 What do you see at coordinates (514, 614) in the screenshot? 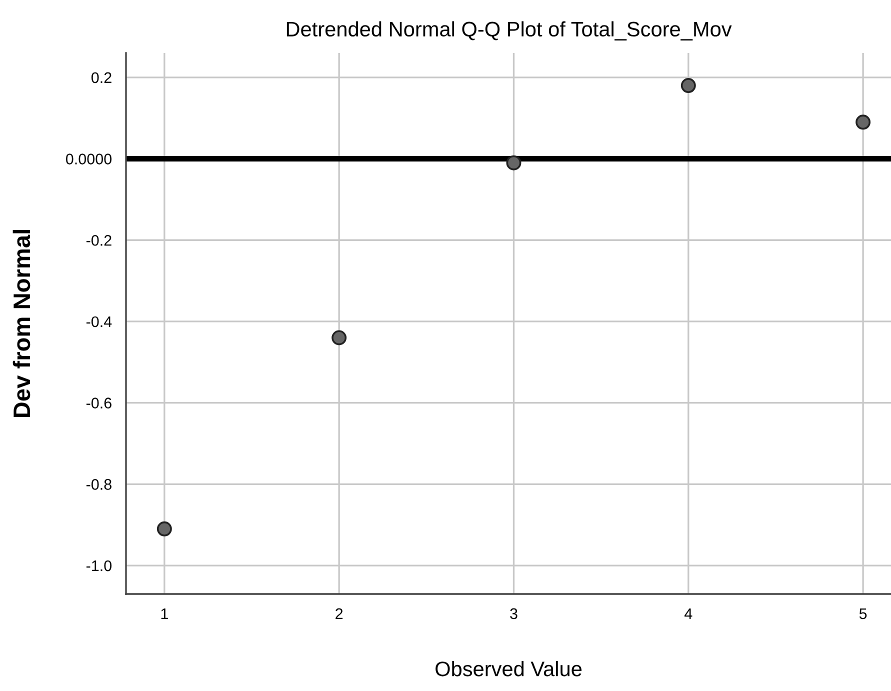
I see `x-tick-label: 3` at bounding box center [514, 614].